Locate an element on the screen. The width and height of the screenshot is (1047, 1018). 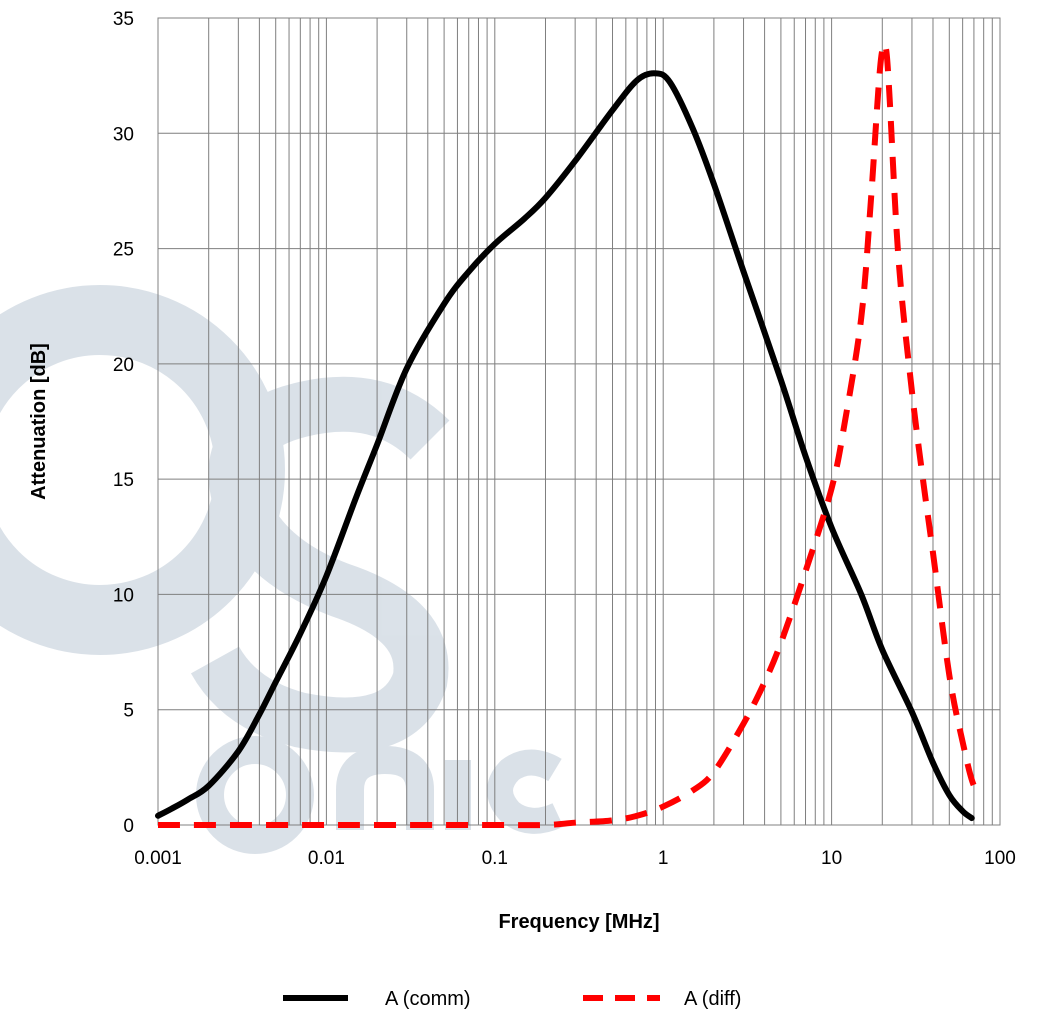
y-axis-title: Attenuation [dB] is located at coordinates (39, 421).